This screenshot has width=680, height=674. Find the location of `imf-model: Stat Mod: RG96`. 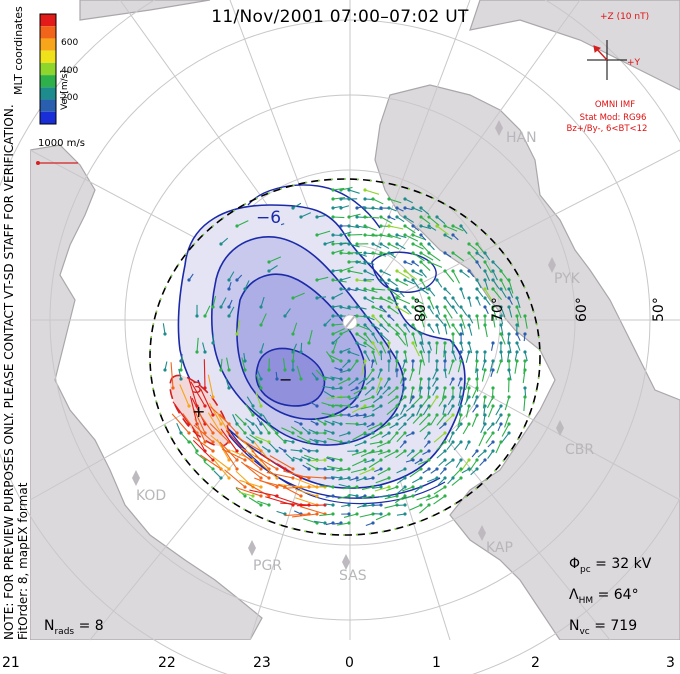

imf-model: Stat Mod: RG96 is located at coordinates (613, 118).